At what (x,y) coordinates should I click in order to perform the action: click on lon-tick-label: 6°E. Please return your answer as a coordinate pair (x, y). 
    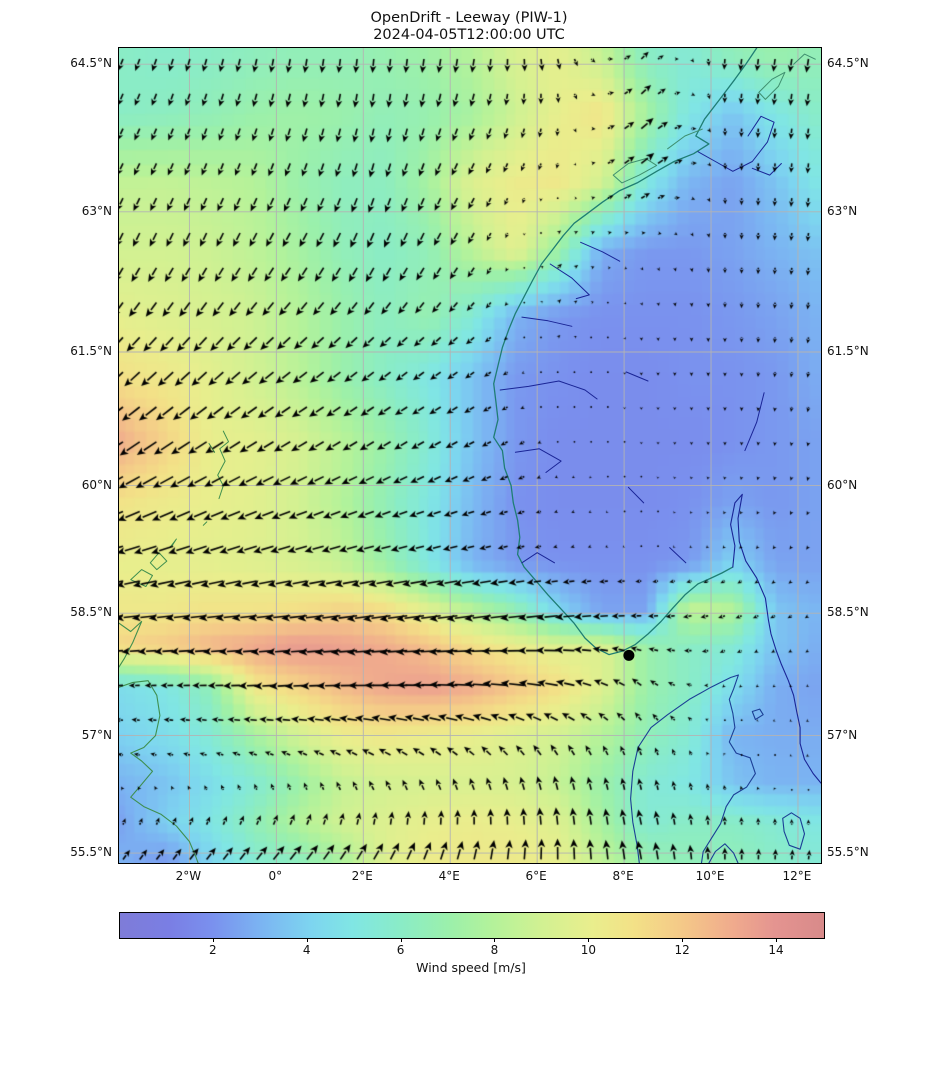
    Looking at the image, I should click on (536, 876).